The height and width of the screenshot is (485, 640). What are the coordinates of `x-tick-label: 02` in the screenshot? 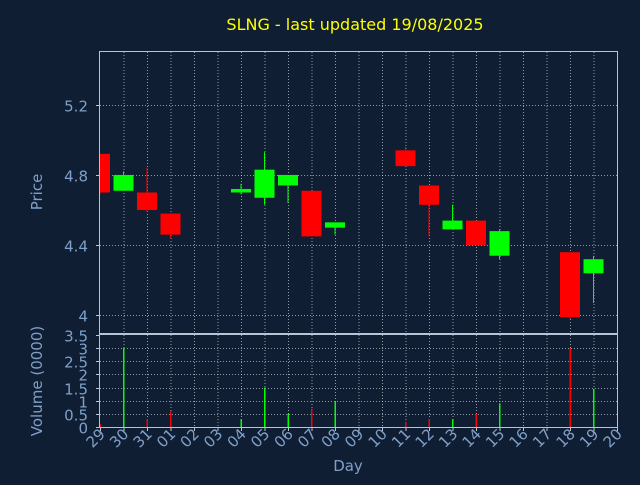 It's located at (190, 438).